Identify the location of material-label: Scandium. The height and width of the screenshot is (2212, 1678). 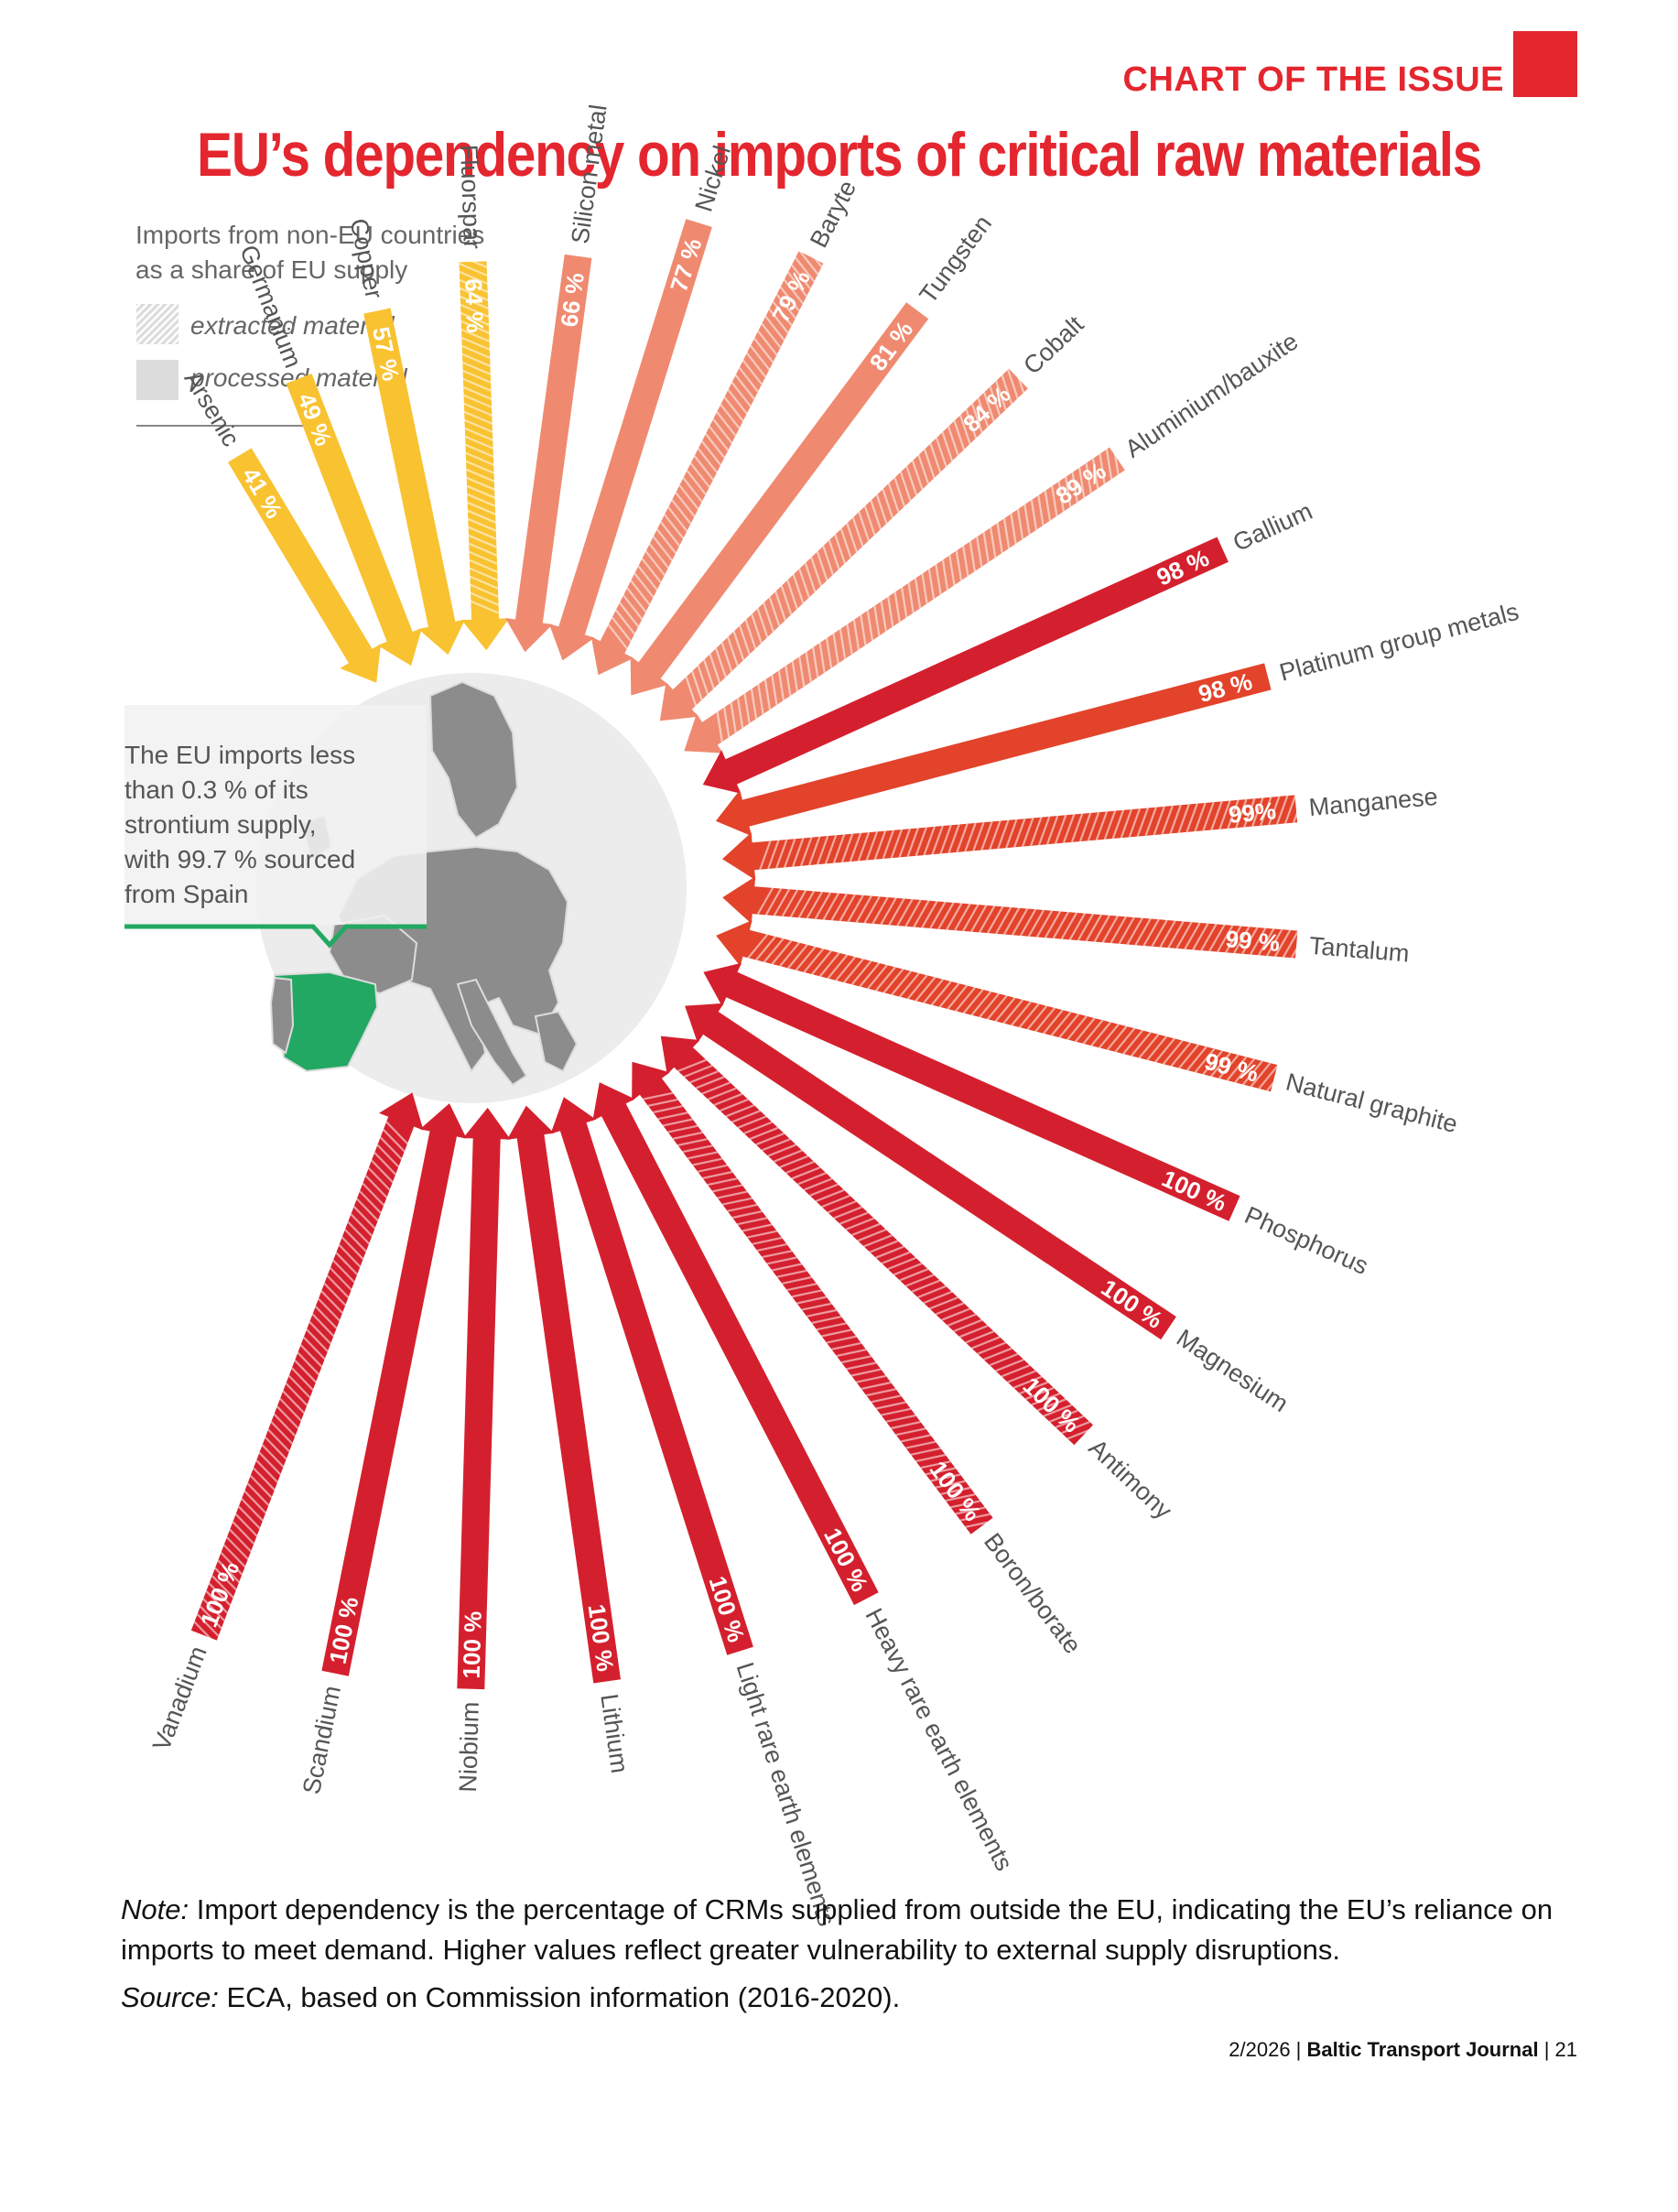
(322, 1740).